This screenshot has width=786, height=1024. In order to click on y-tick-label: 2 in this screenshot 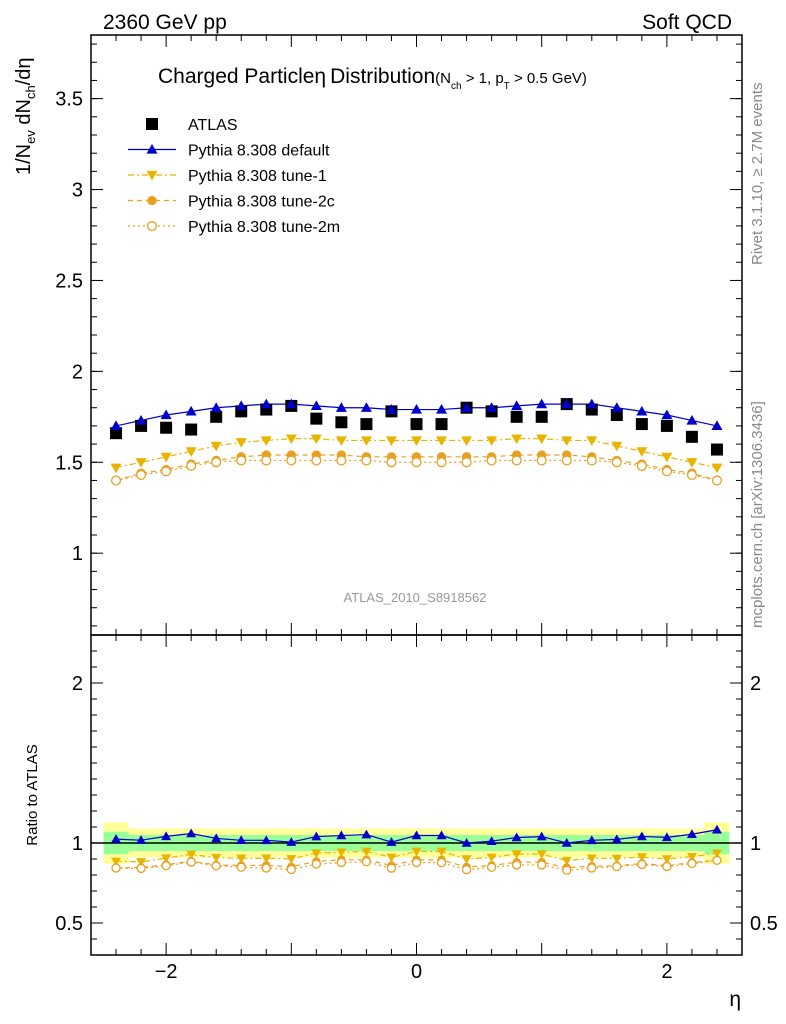, I will do `click(77, 372)`.